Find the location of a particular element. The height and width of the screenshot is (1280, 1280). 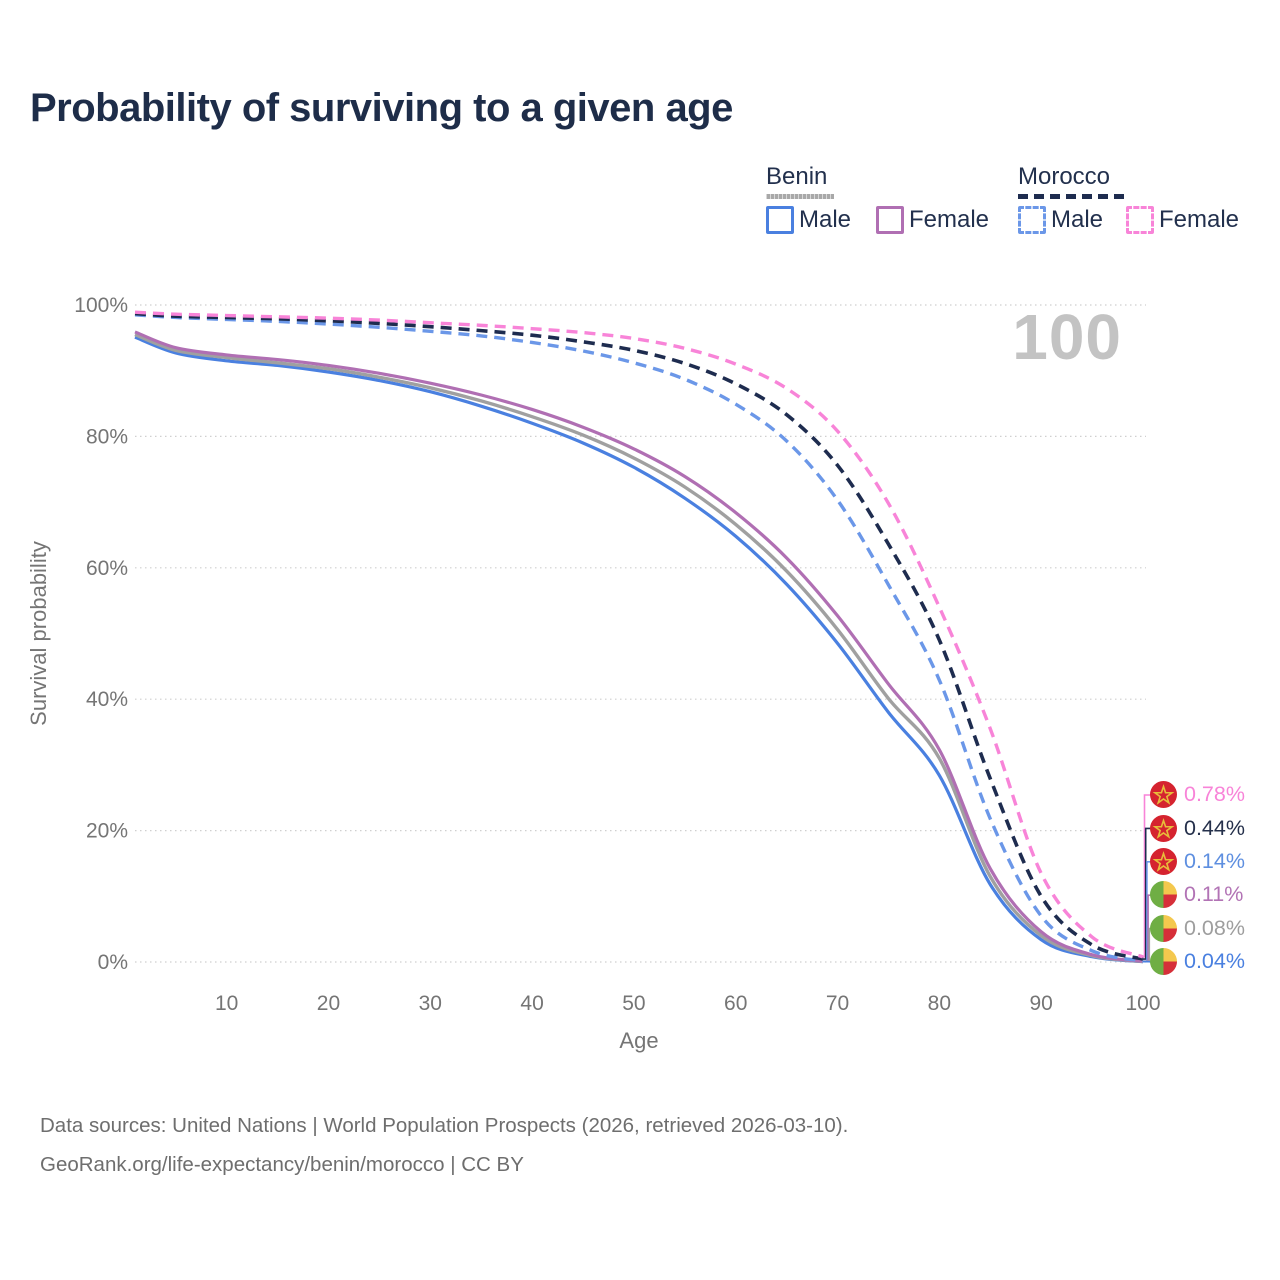

x-tick-label: 60 is located at coordinates (735, 1003).